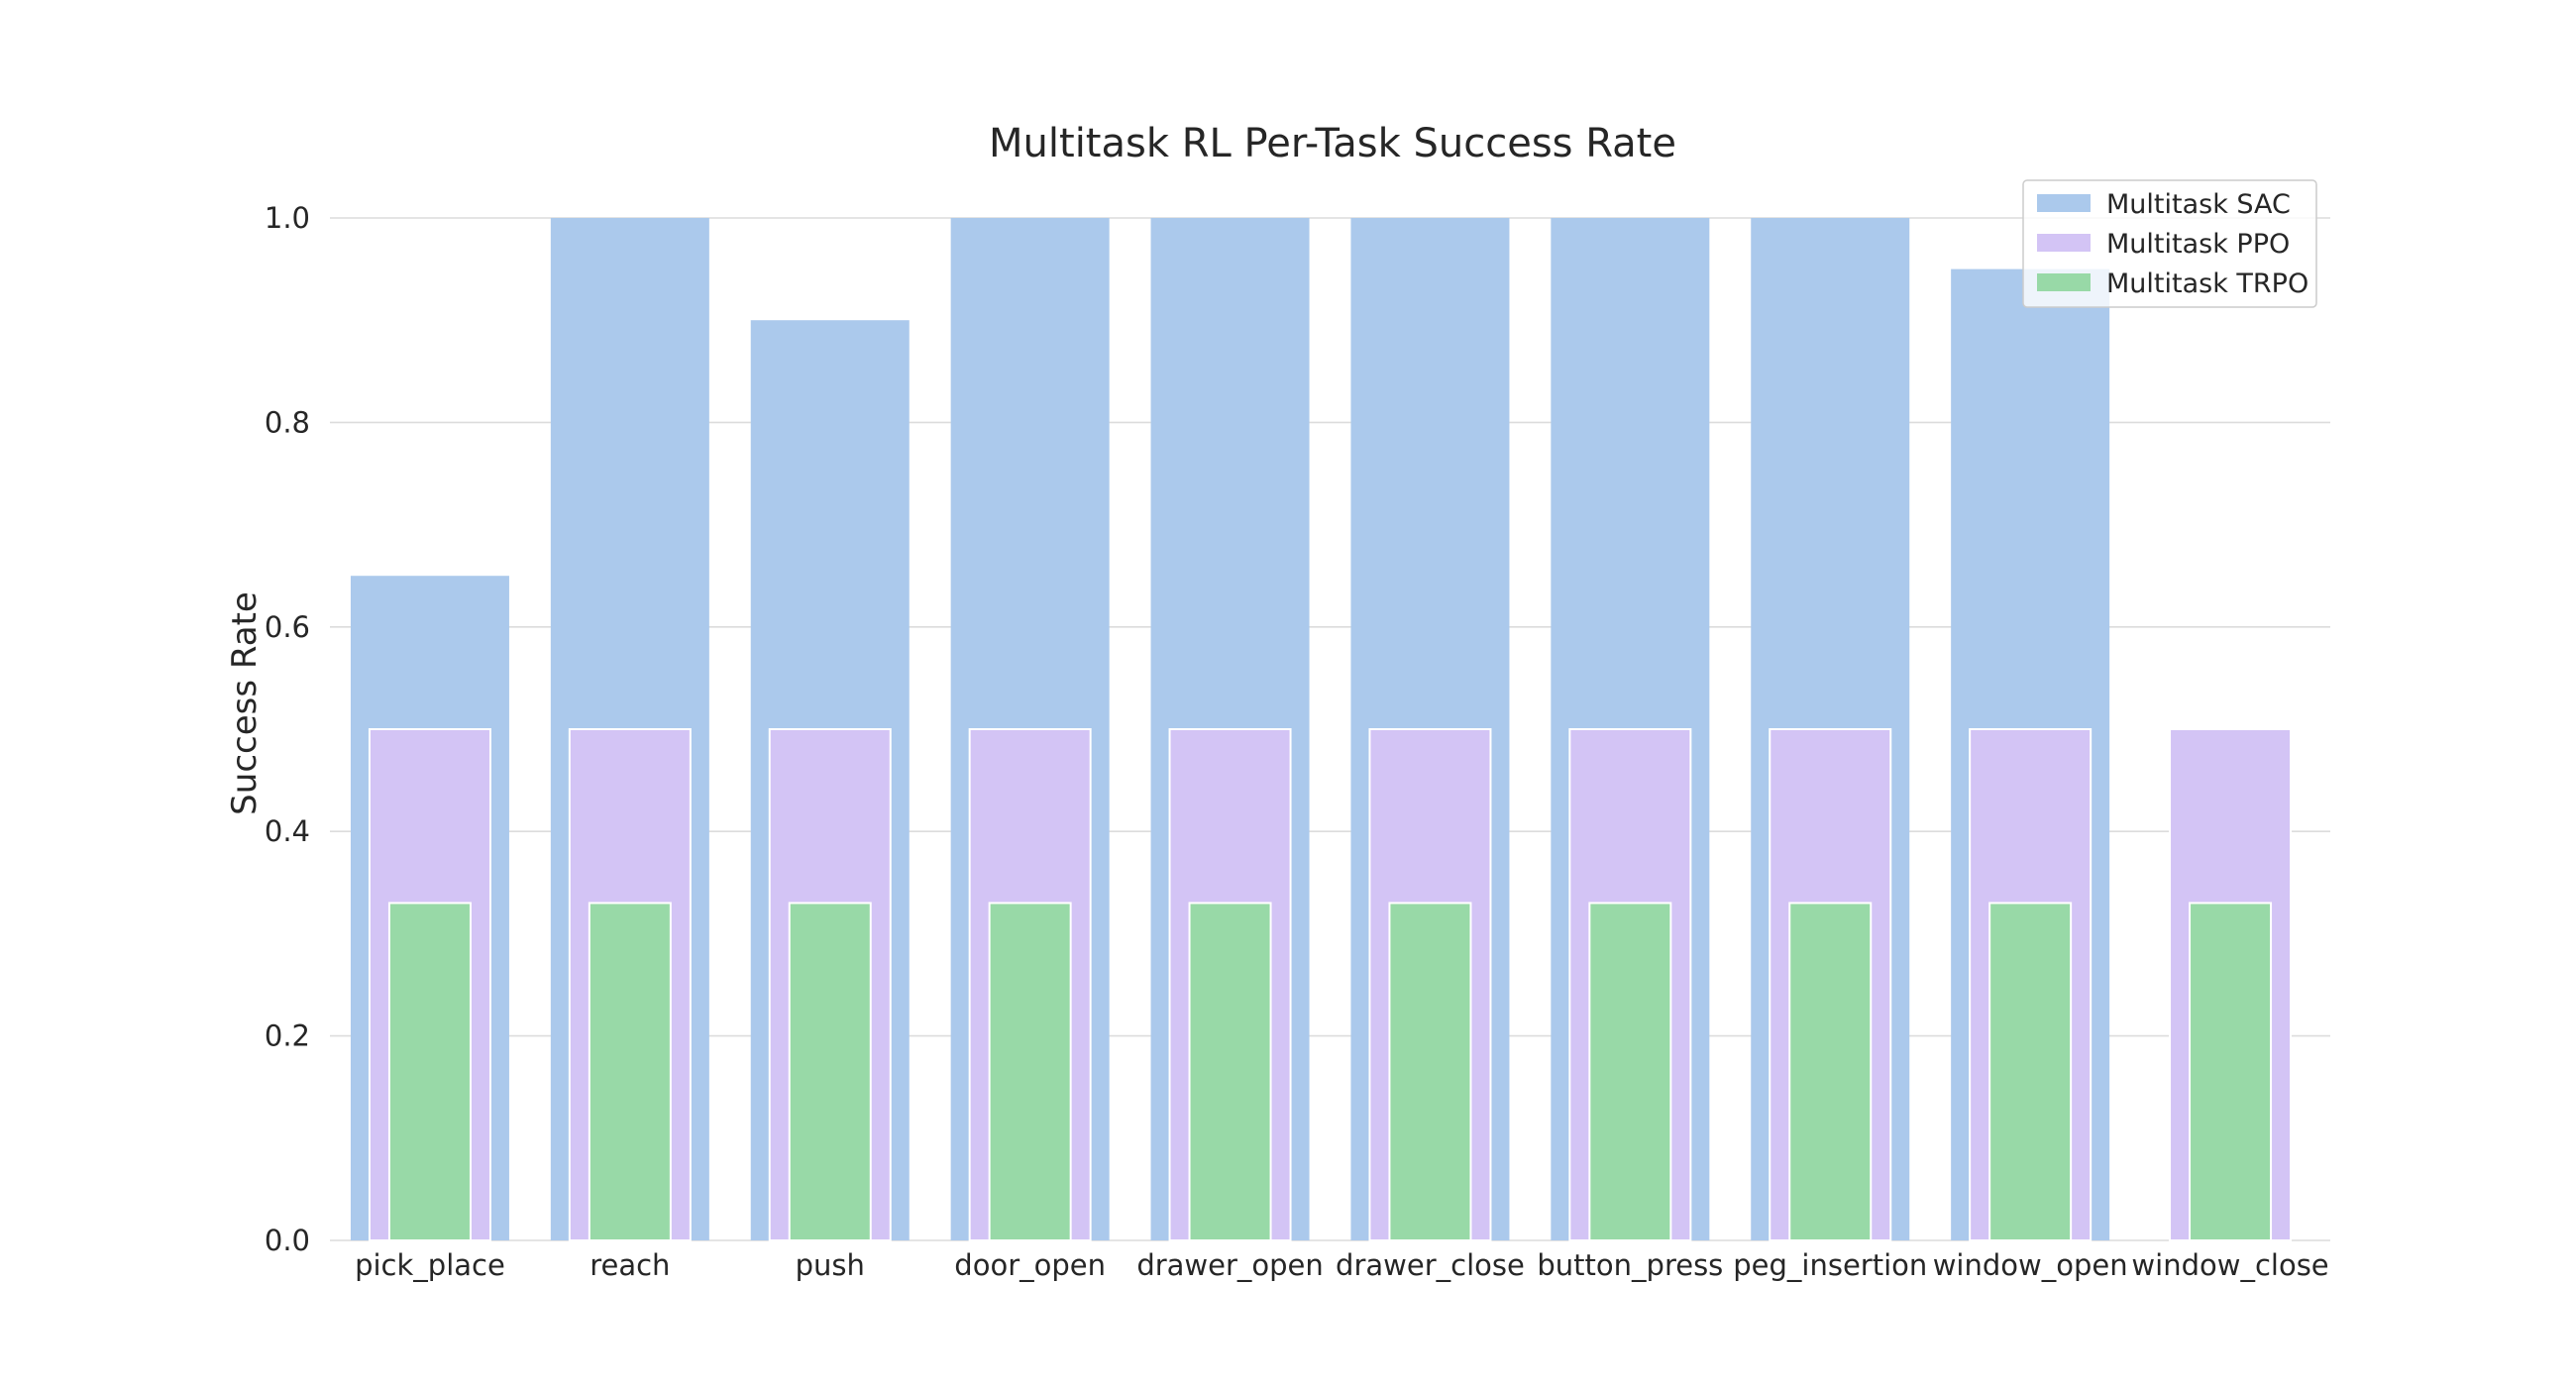 This screenshot has height=1392, width=2576. Describe the element at coordinates (830, 1071) in the screenshot. I see `bar-multitask-trpo-push` at that location.